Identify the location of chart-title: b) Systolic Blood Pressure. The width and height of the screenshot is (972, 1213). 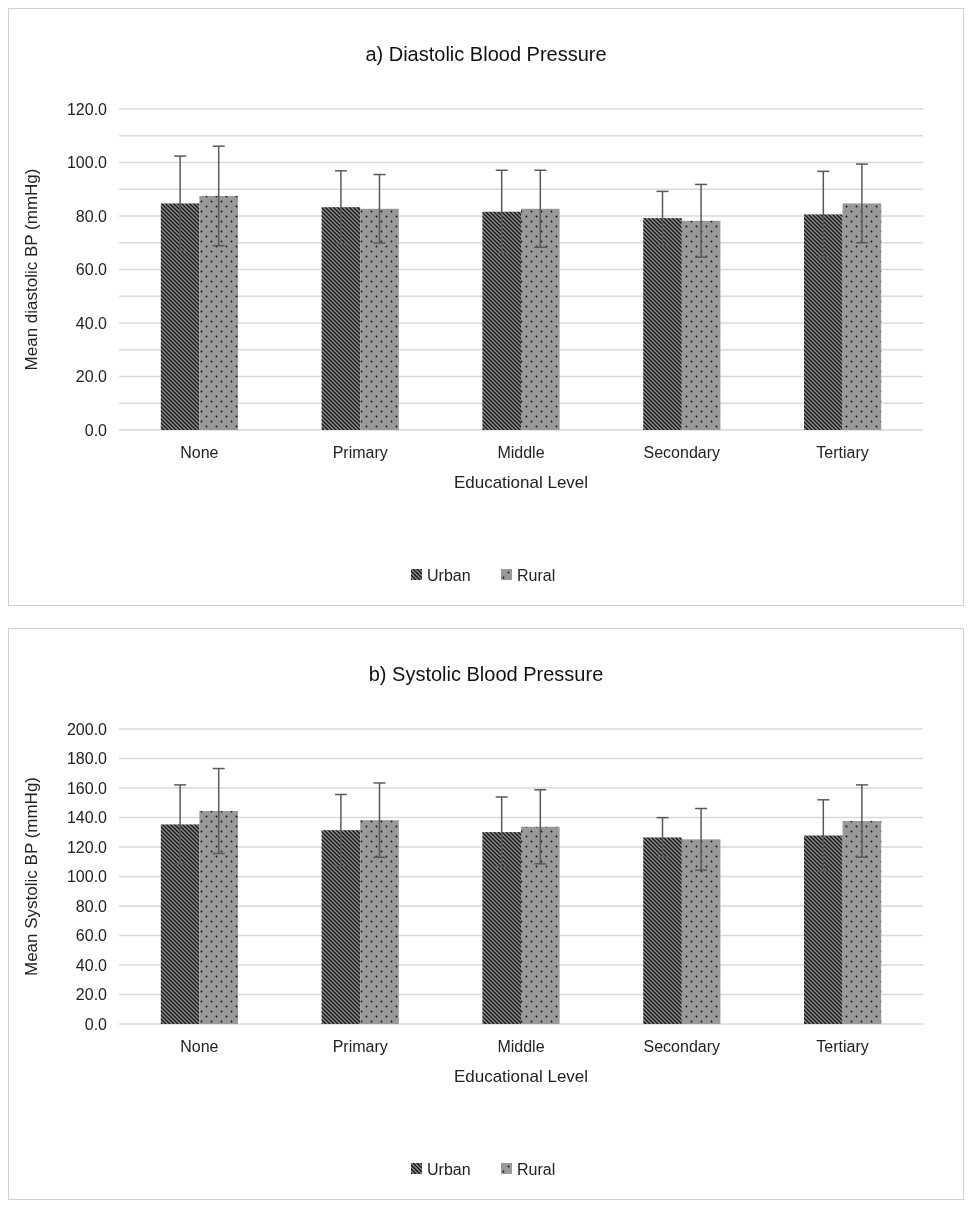
(486, 674).